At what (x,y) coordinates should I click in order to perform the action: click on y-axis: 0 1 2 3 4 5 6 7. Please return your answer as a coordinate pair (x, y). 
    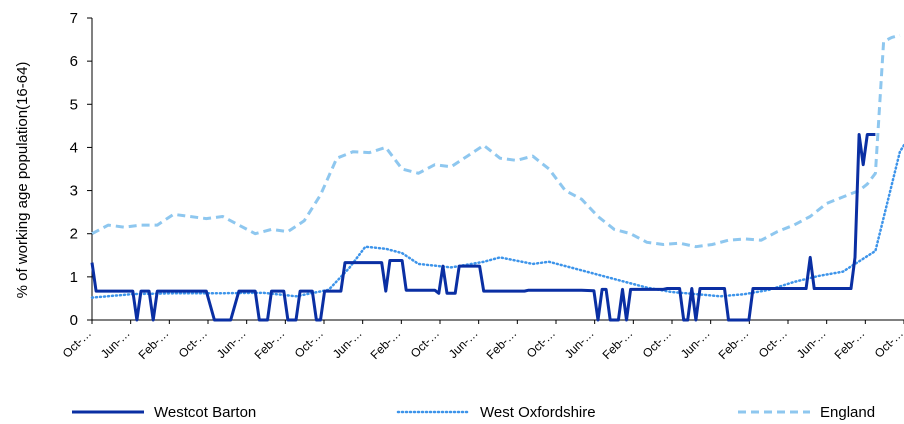
    Looking at the image, I should click on (81, 169).